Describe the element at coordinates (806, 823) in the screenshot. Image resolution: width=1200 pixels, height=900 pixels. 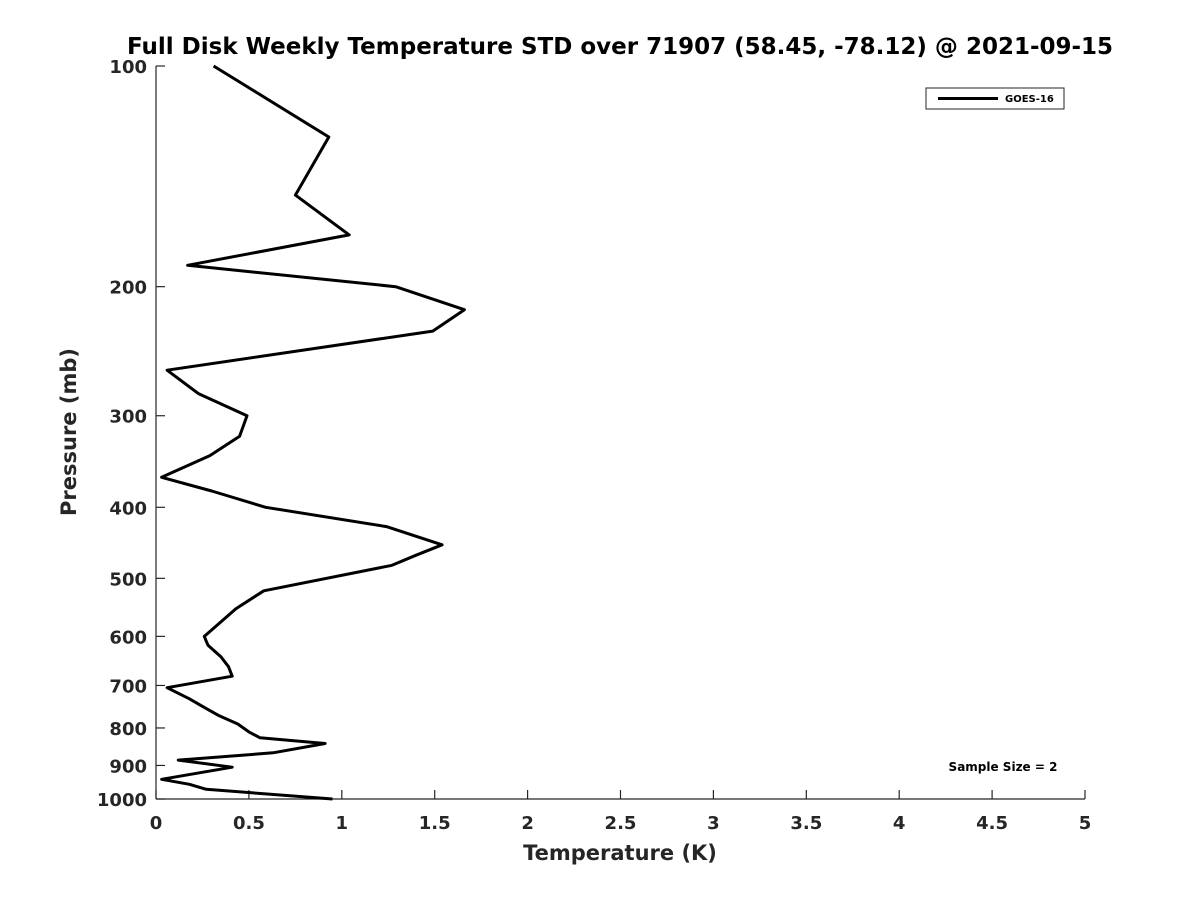
I see `x-tick-label: 3.5` at that location.